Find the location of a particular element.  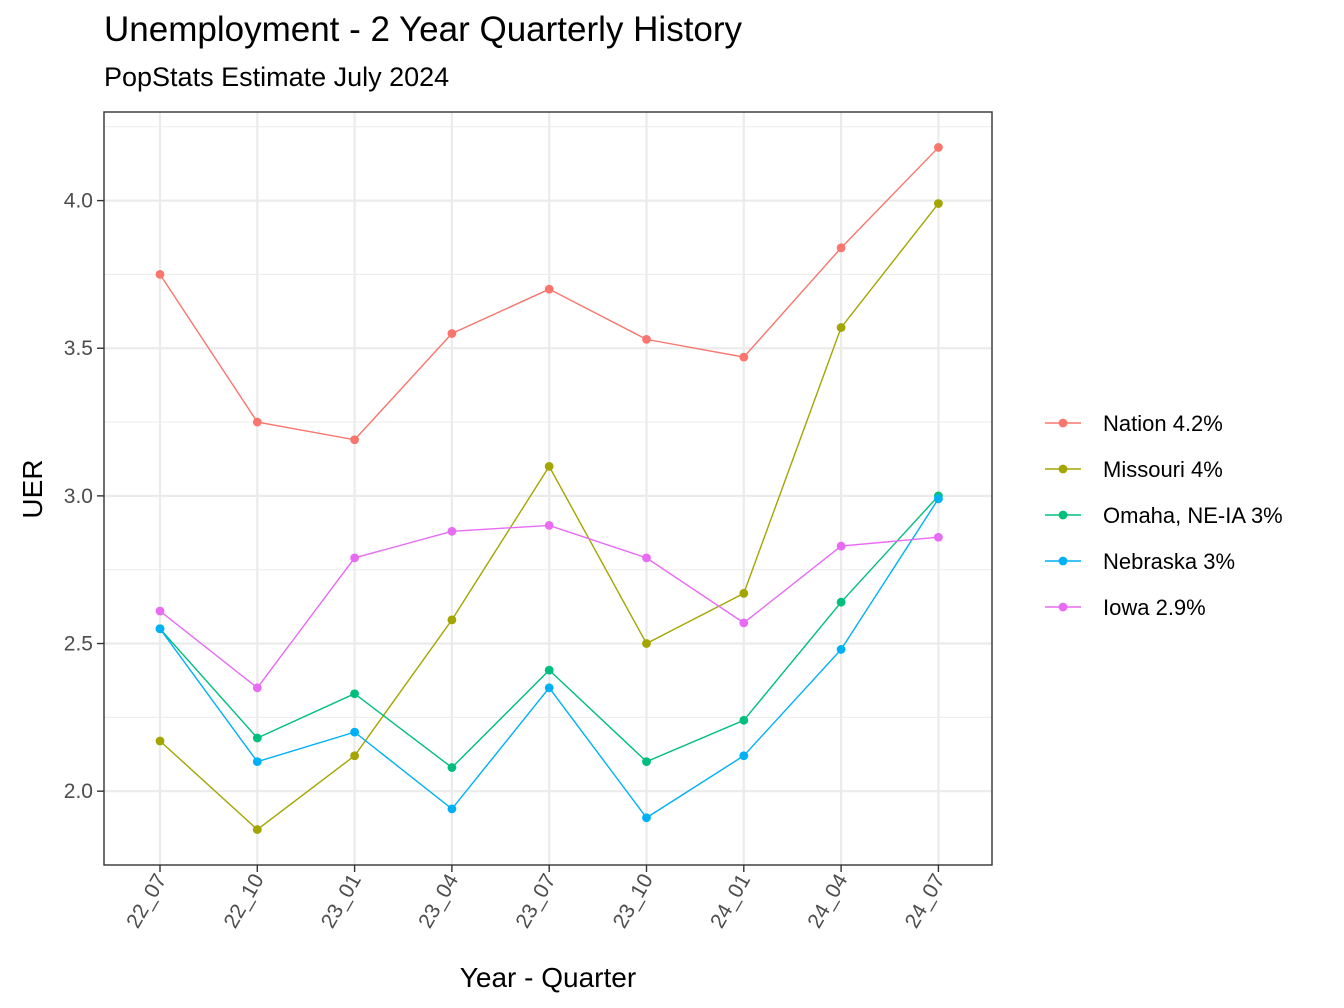

chart-subtitle: PopStats Estimate July 2024 is located at coordinates (277, 77).